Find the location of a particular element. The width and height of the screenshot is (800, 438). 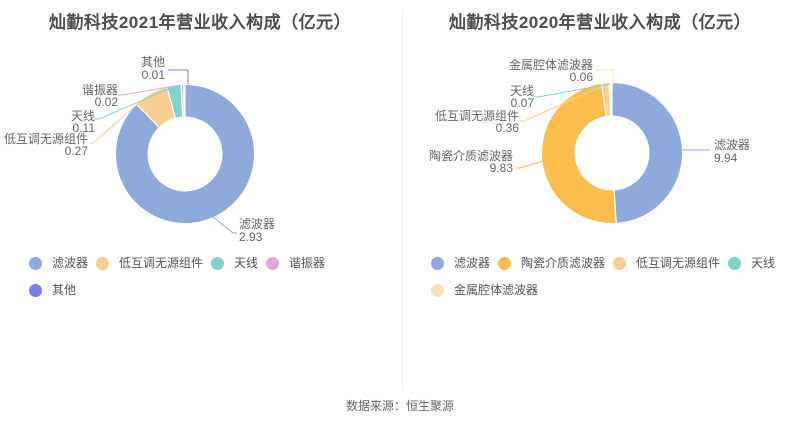

slice-label-value: 0.27 is located at coordinates (77, 151).